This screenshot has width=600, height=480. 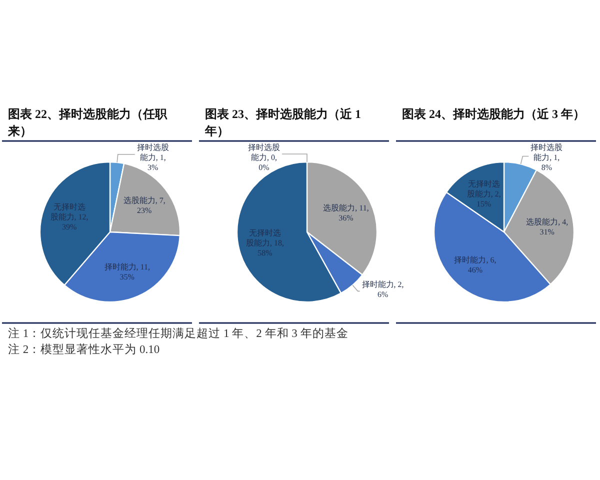 What do you see at coordinates (475, 264) in the screenshot?
I see `slice-label: 择时能力, 6, 46%` at bounding box center [475, 264].